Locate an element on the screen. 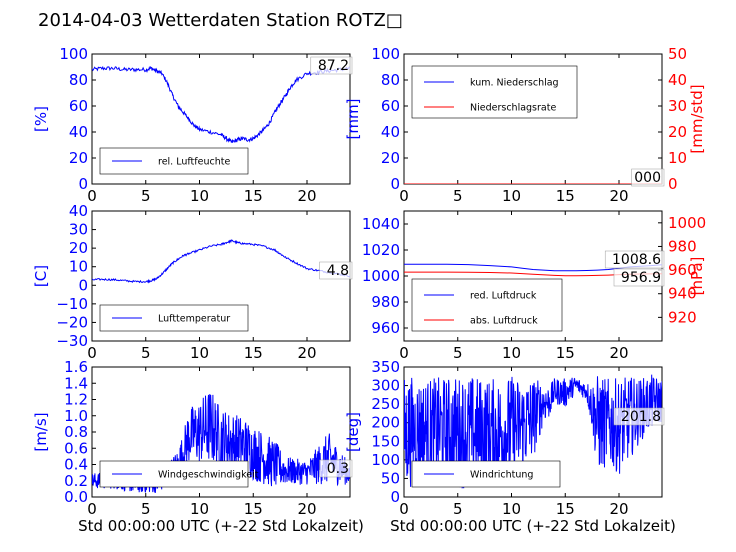  y-tick-label: 980 is located at coordinates (385, 302).